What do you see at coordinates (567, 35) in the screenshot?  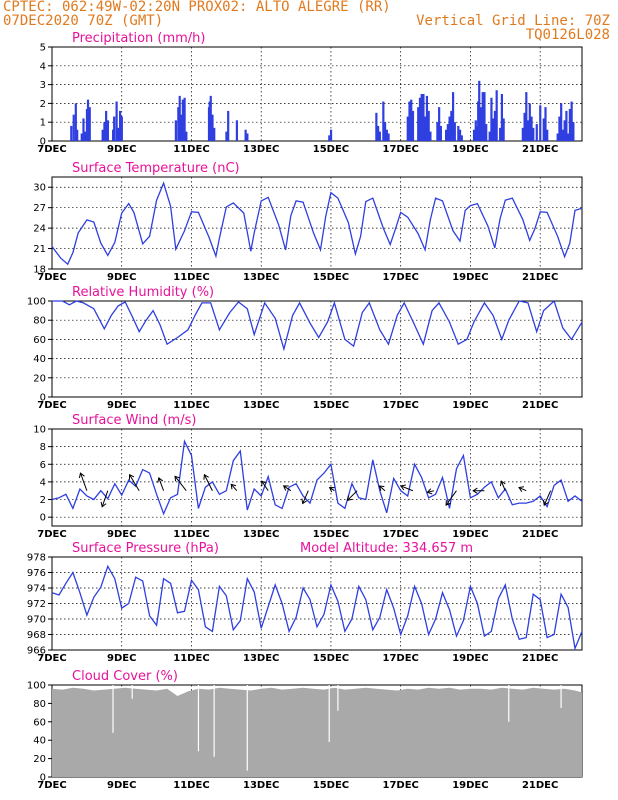 I see `header-model-id: TQ0126L028` at bounding box center [567, 35].